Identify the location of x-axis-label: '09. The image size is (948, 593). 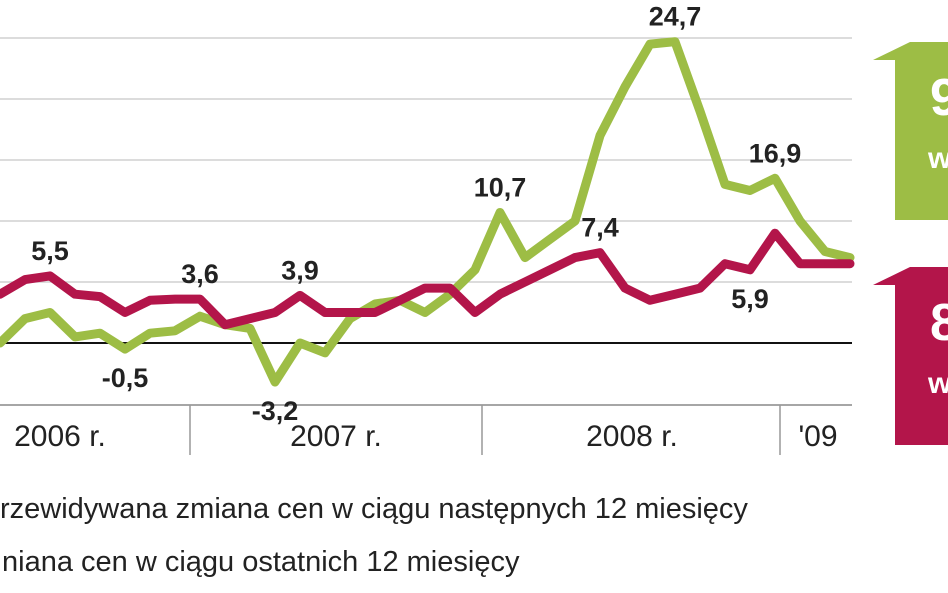
(817, 436).